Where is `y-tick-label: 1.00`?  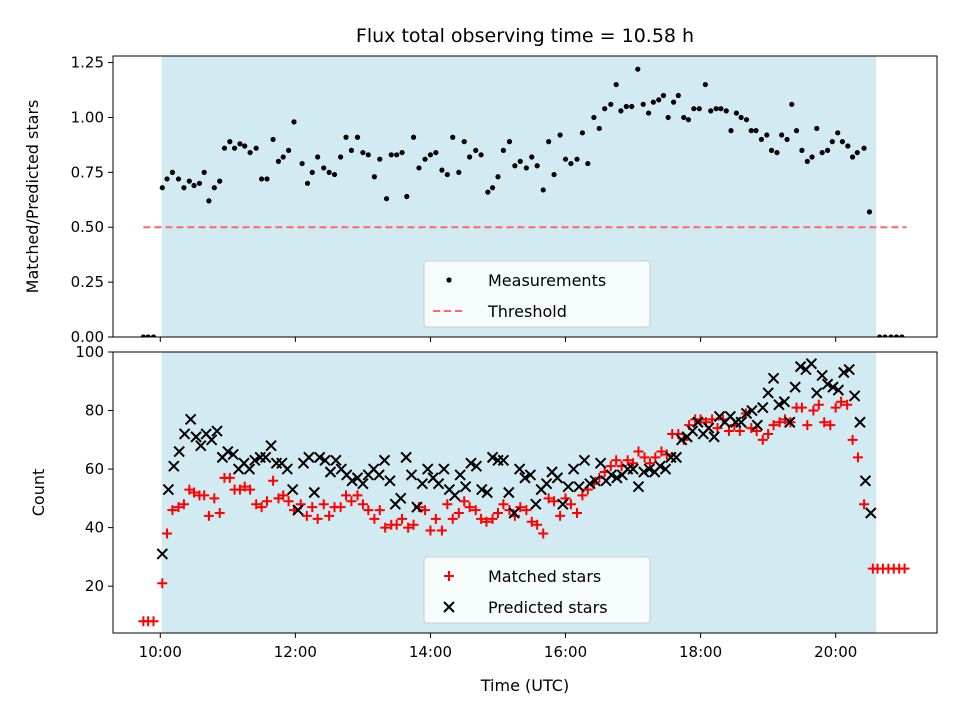 y-tick-label: 1.00 is located at coordinates (87, 117).